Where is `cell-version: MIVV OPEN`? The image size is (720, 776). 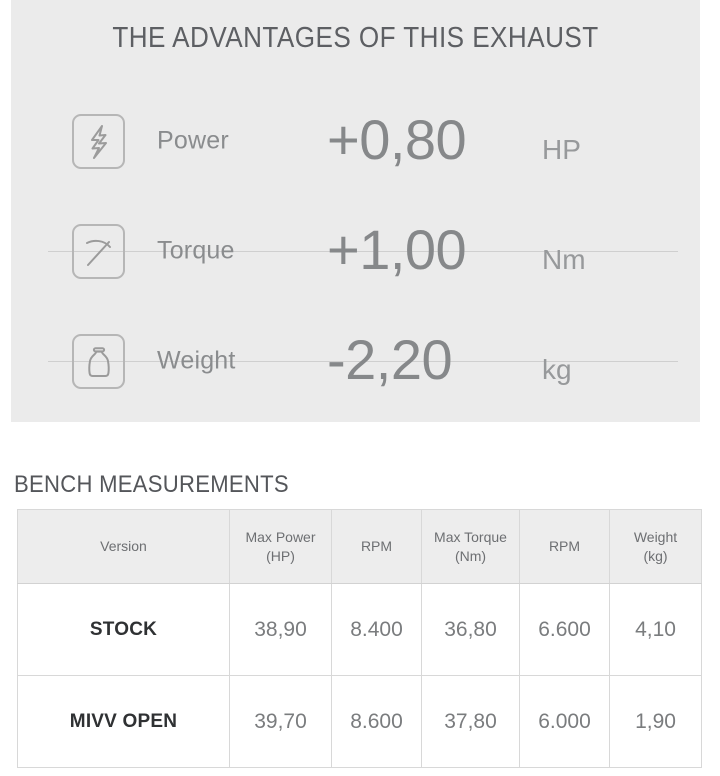 cell-version: MIVV OPEN is located at coordinates (123, 721).